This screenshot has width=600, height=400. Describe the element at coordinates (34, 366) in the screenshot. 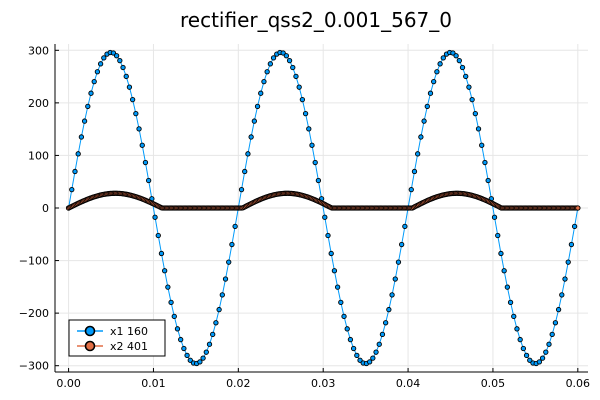

I see `y-tick-label: −300` at that location.